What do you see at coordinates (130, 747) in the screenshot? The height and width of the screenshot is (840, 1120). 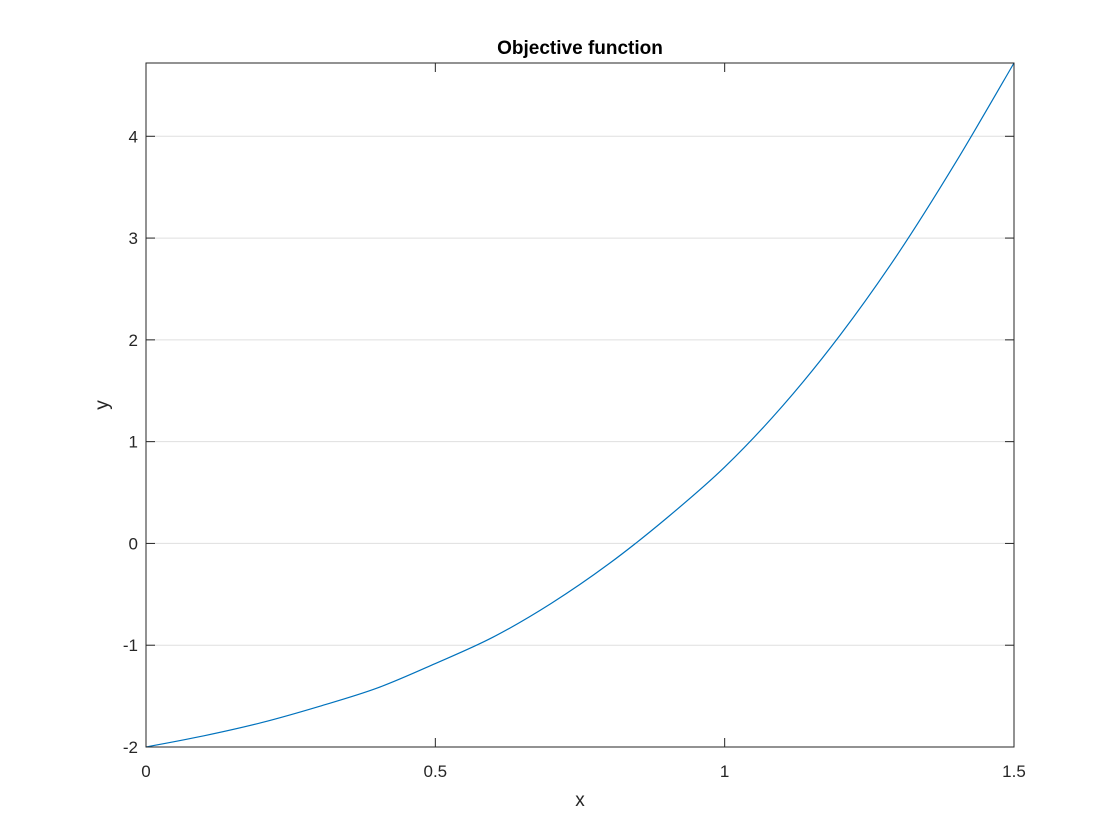 I see `y-tick-label: -2` at bounding box center [130, 747].